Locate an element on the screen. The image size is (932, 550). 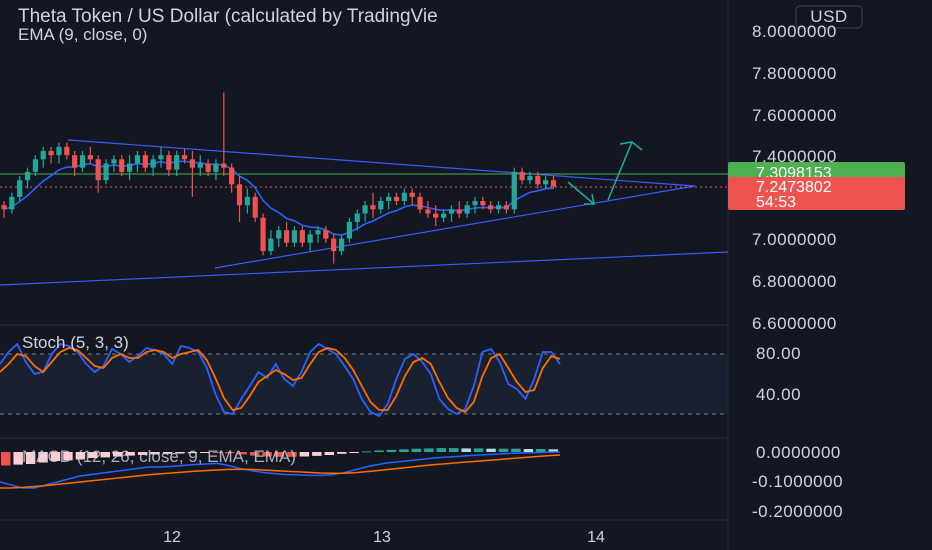
stoch-d-line is located at coordinates (280, 380).